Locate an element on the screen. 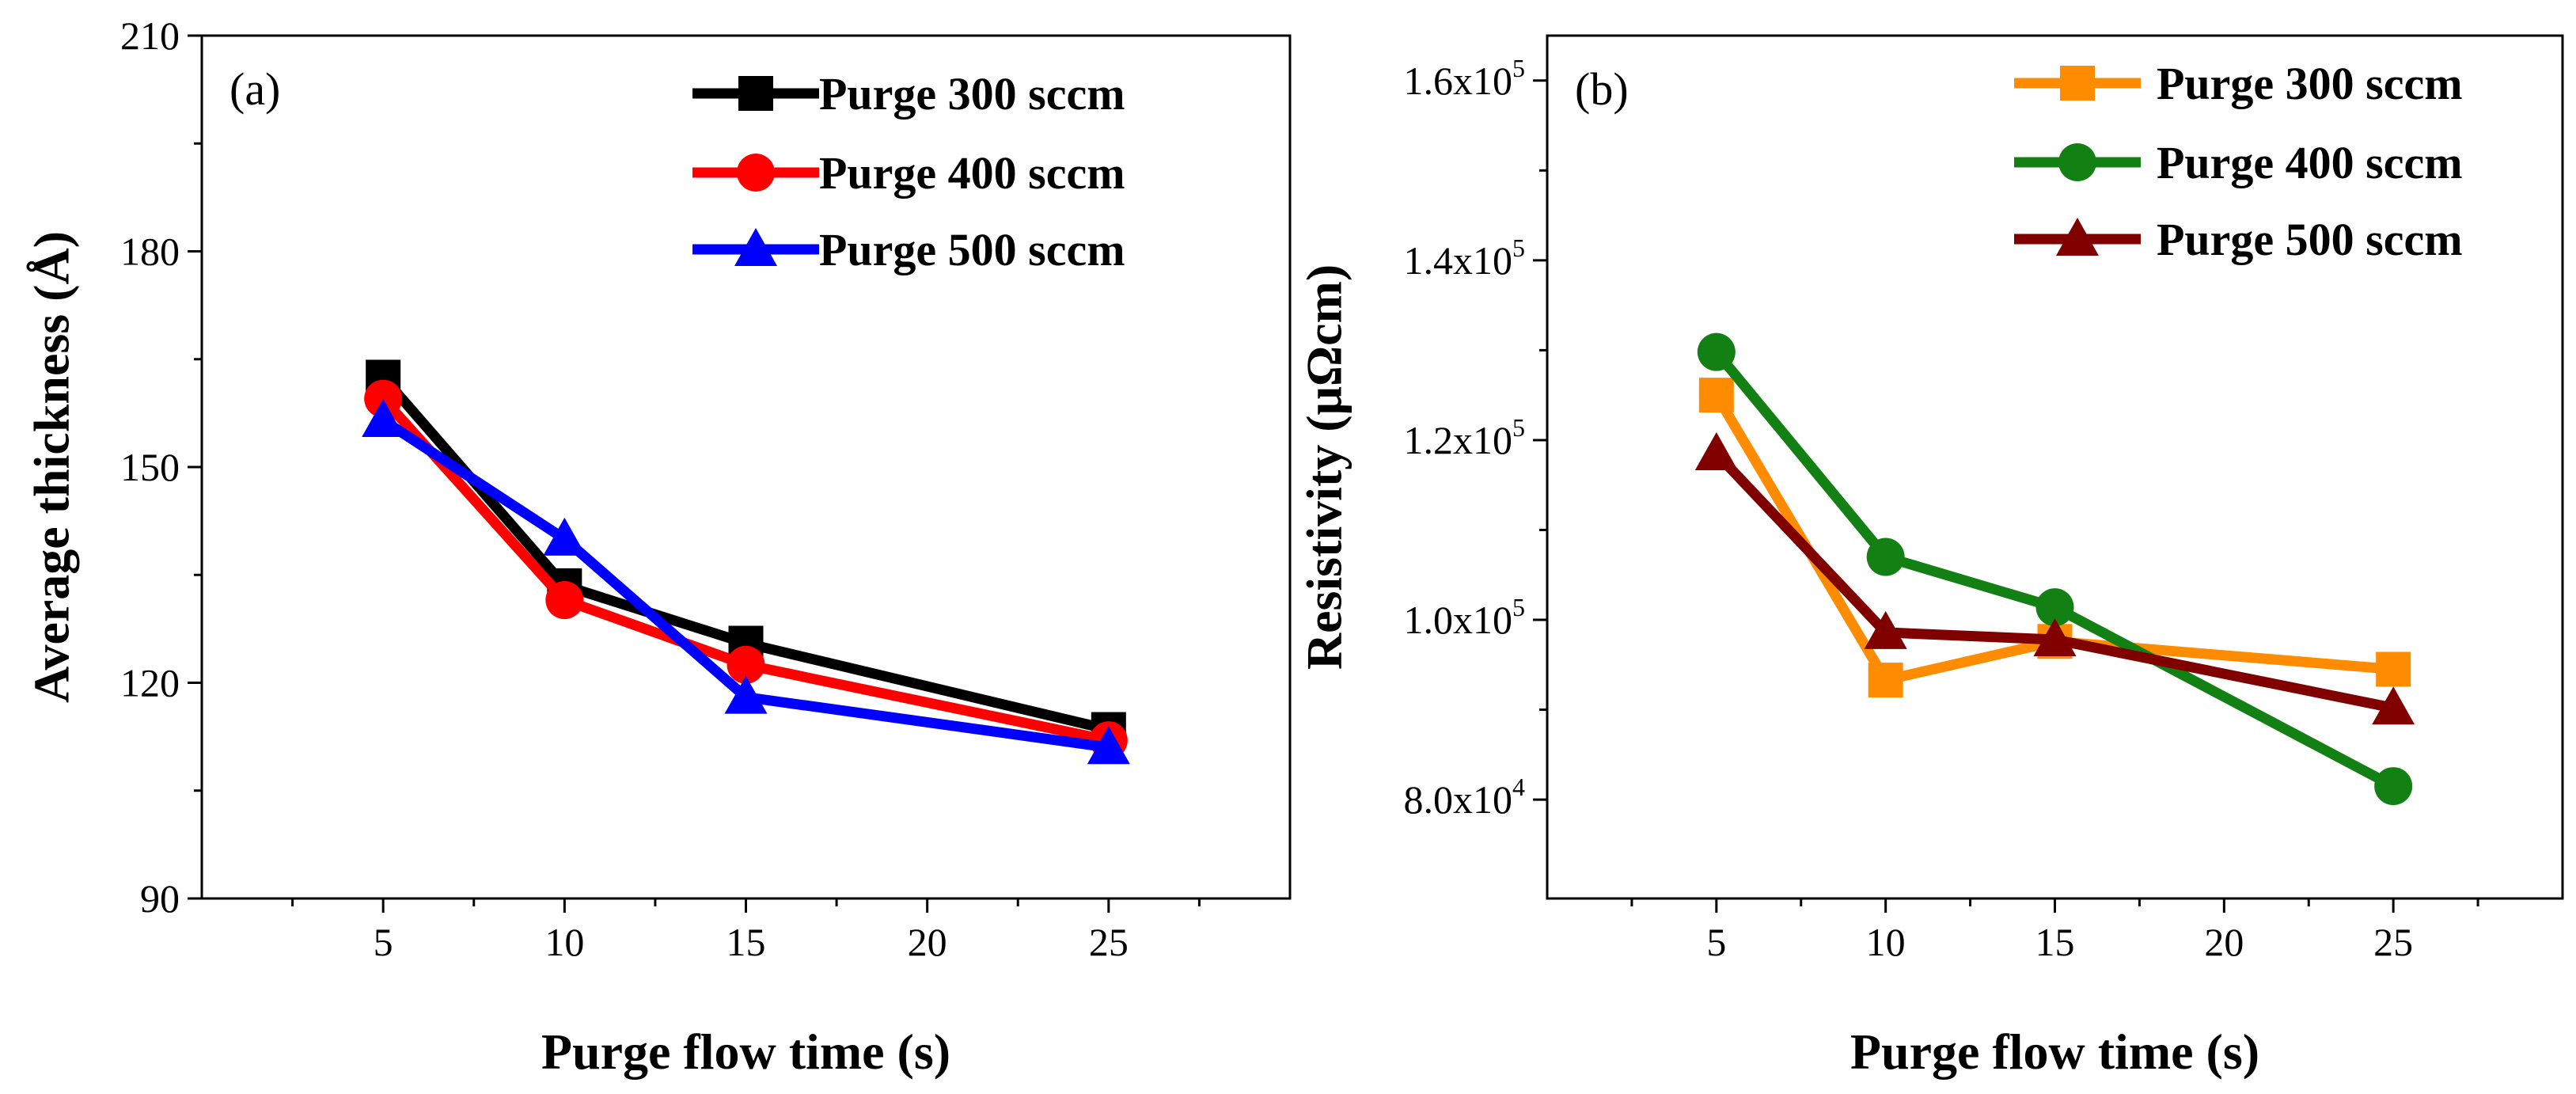 Image resolution: width=2576 pixels, height=1094 pixels. y-tick-mantissa: 1.6x10 is located at coordinates (1458, 81).